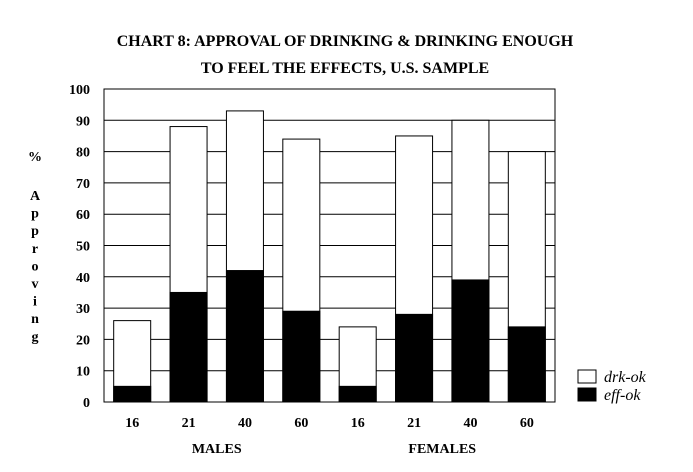 The height and width of the screenshot is (472, 693). Describe the element at coordinates (587, 376) in the screenshot. I see `legend-swatch-drk-ok` at that location.